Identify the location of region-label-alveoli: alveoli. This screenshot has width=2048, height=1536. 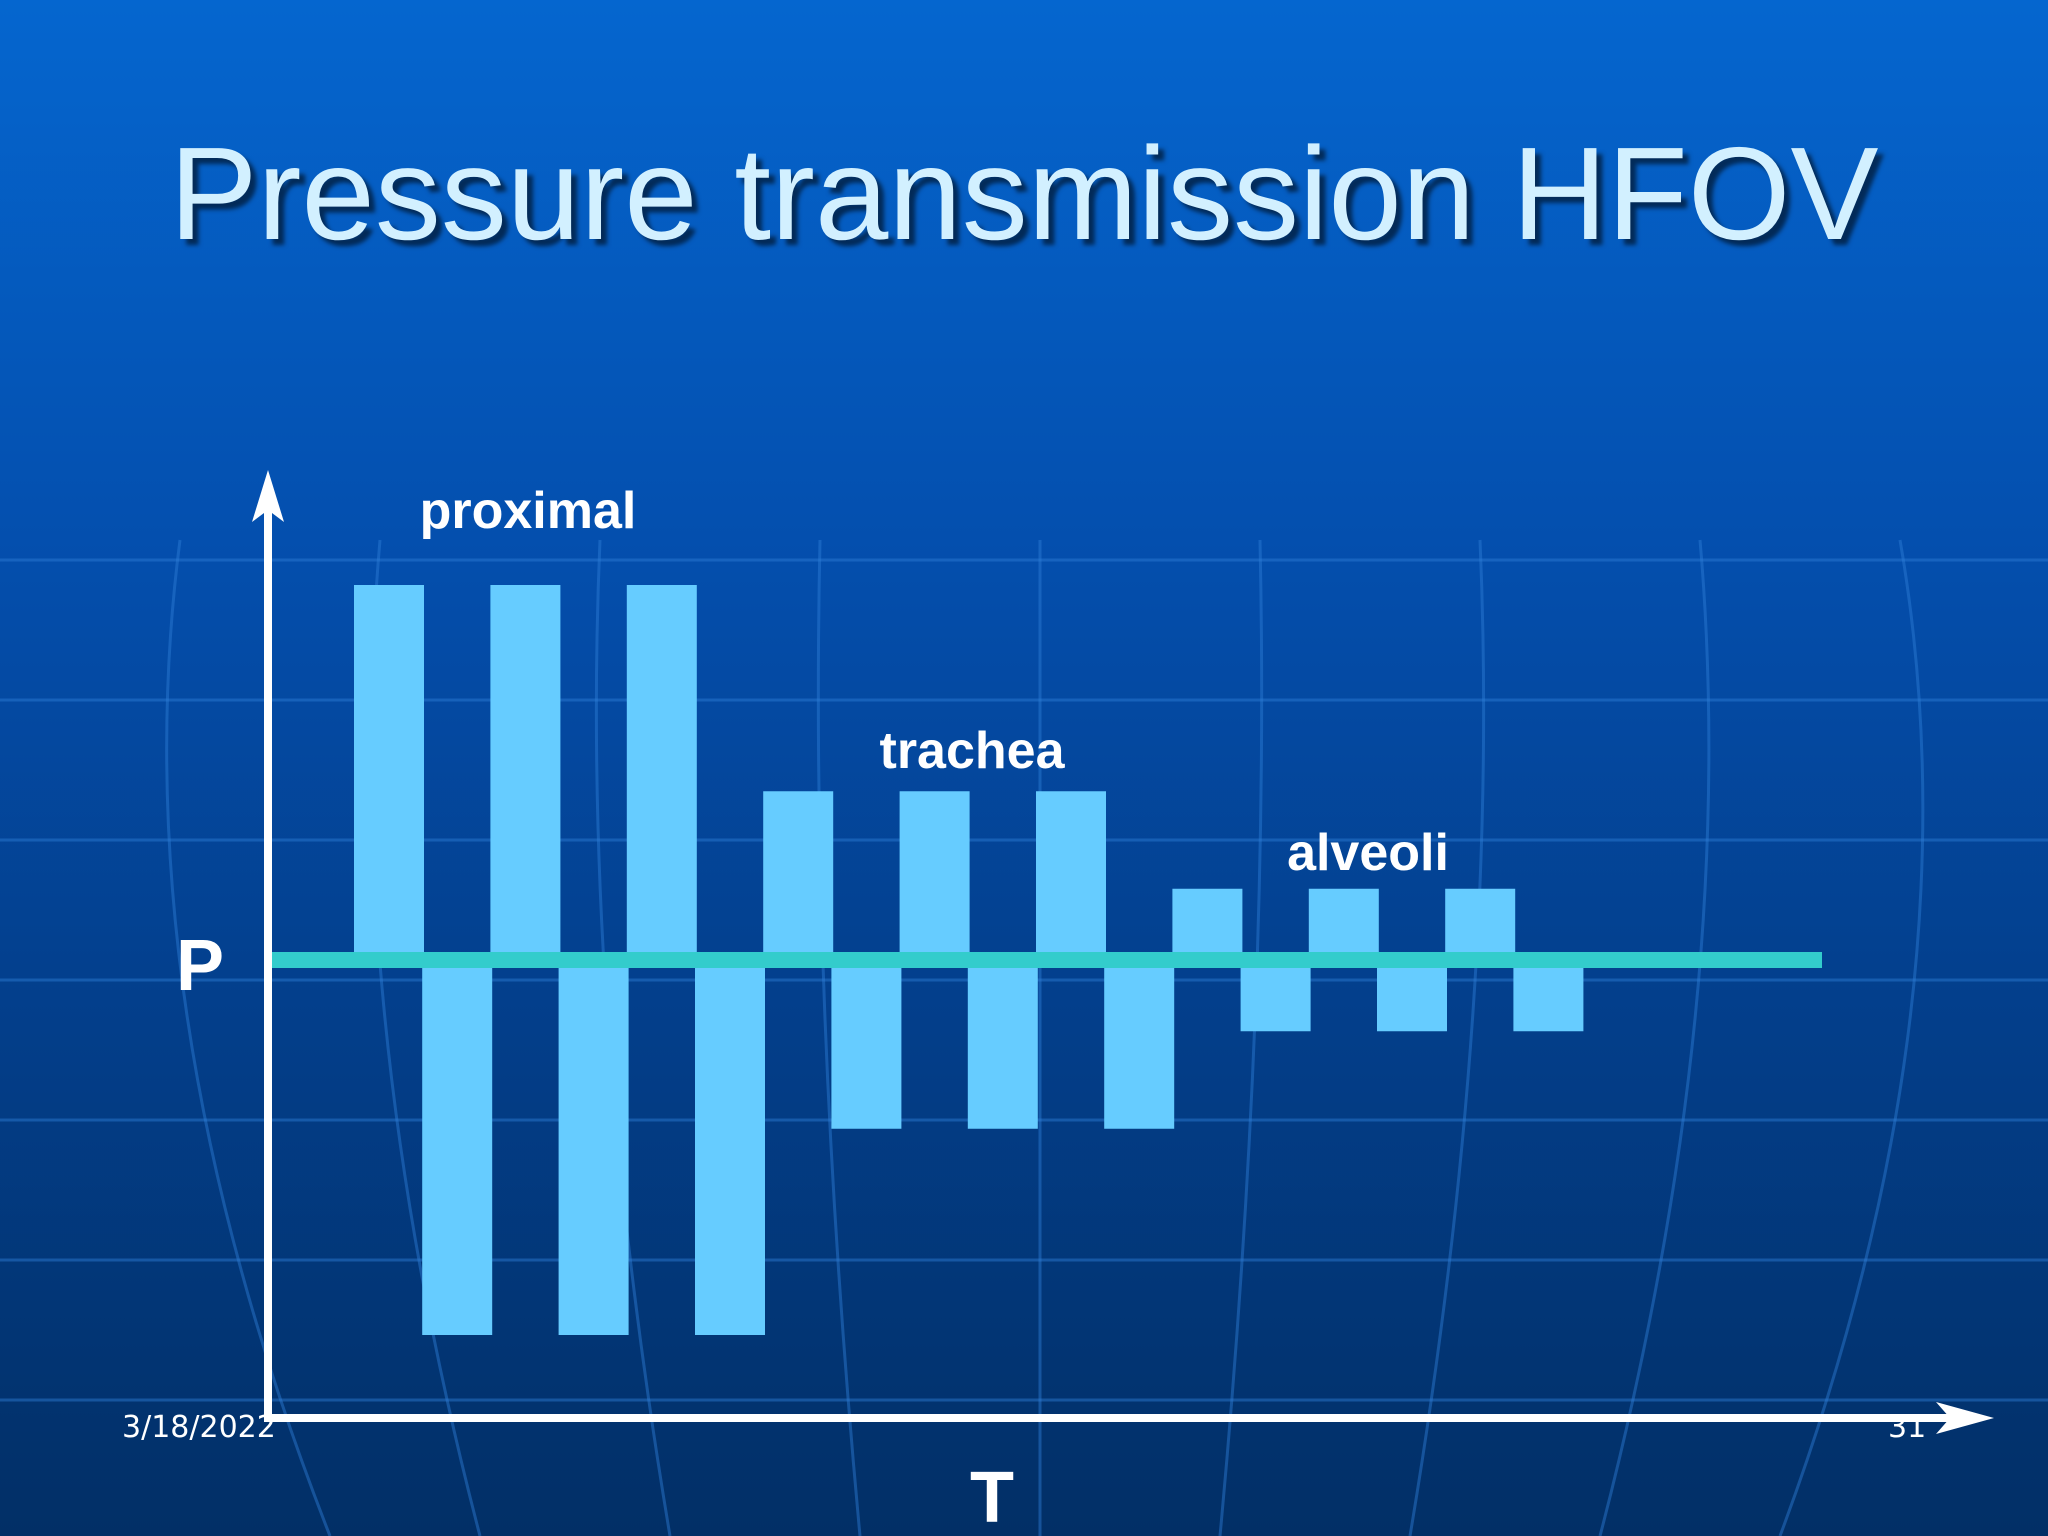
(1368, 853).